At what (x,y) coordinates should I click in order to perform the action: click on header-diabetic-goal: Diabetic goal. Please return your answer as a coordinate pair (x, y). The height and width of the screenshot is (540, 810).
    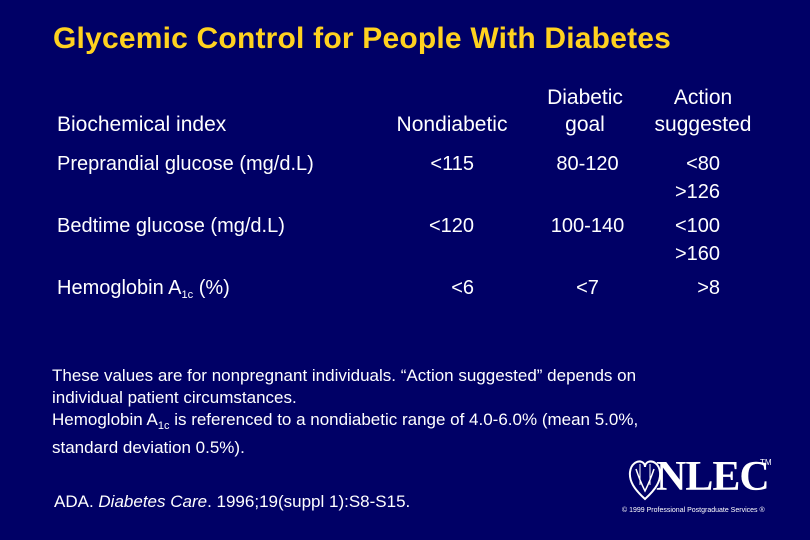
    Looking at the image, I should click on (585, 111).